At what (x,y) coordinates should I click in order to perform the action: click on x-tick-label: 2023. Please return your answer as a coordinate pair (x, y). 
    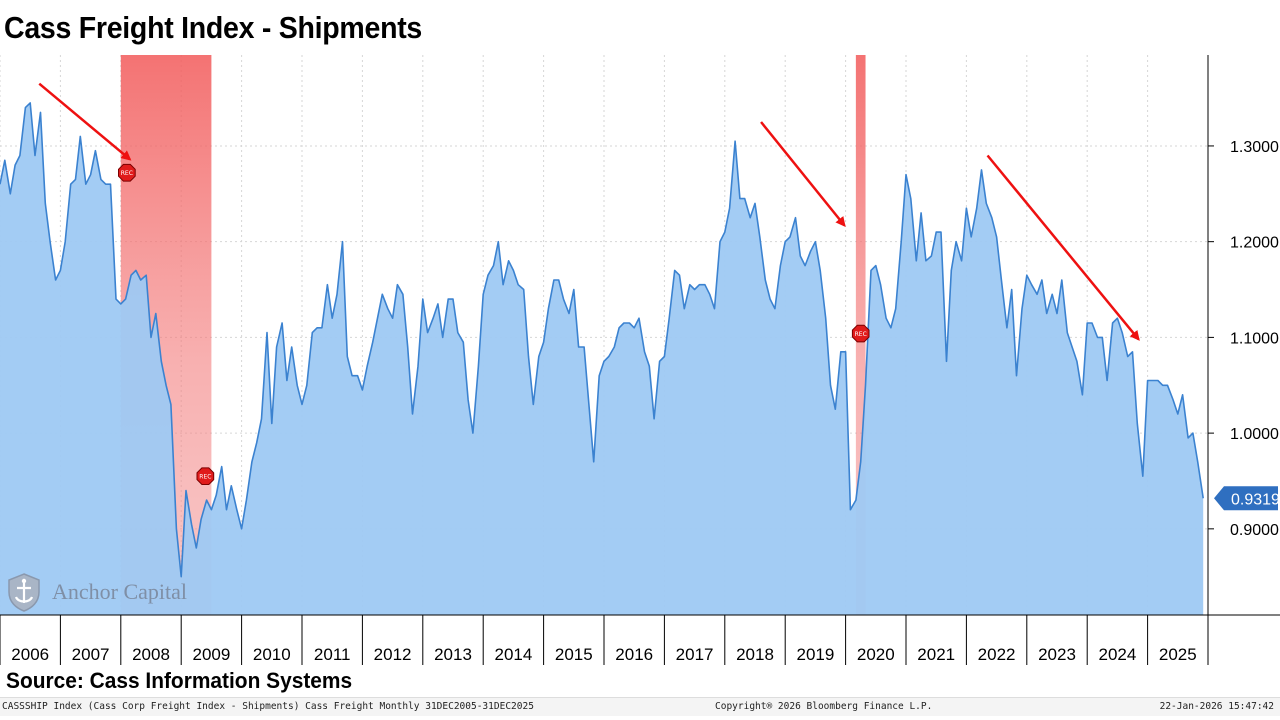
    Looking at the image, I should click on (1057, 654).